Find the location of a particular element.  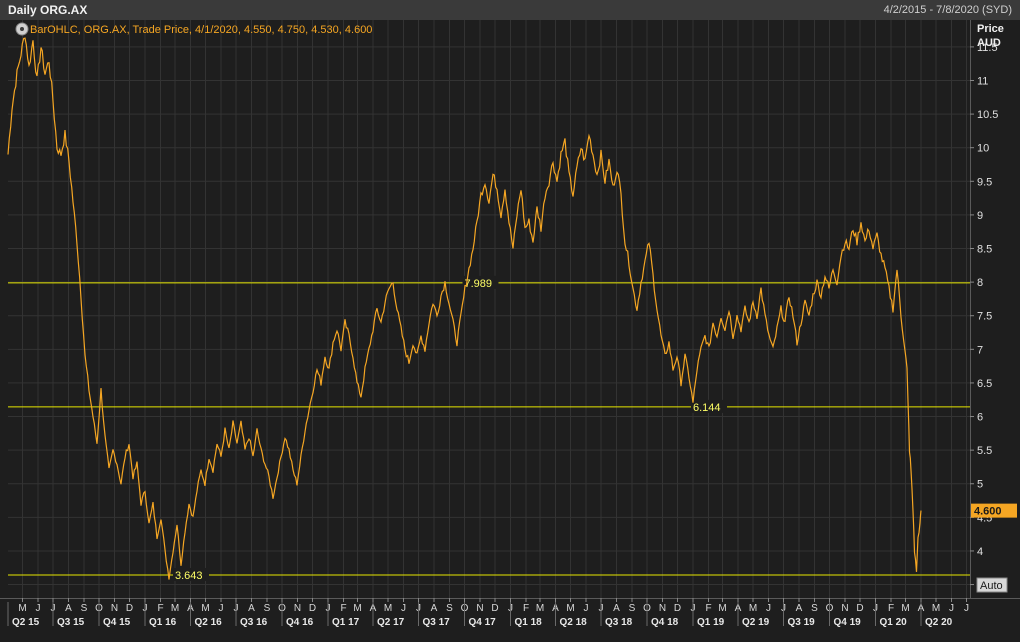

last-price-badge-bg is located at coordinates (994, 510).